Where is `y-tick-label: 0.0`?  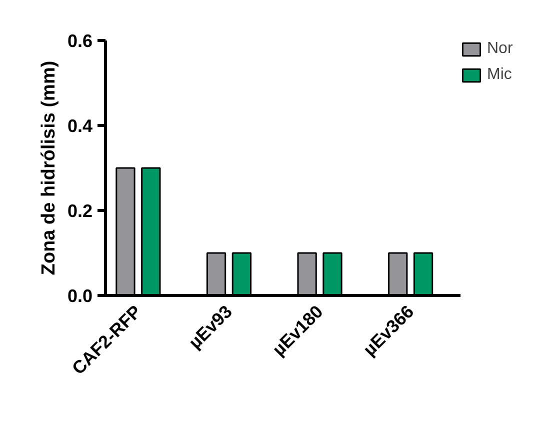
y-tick-label: 0.0 is located at coordinates (80, 296).